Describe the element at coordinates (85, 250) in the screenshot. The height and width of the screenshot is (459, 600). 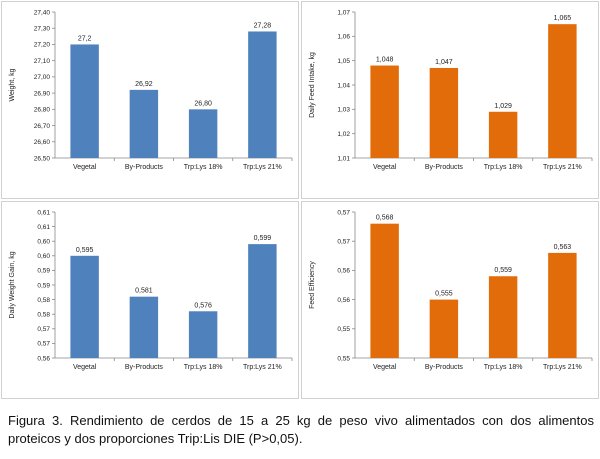
I see `data-label: 0,595` at that location.